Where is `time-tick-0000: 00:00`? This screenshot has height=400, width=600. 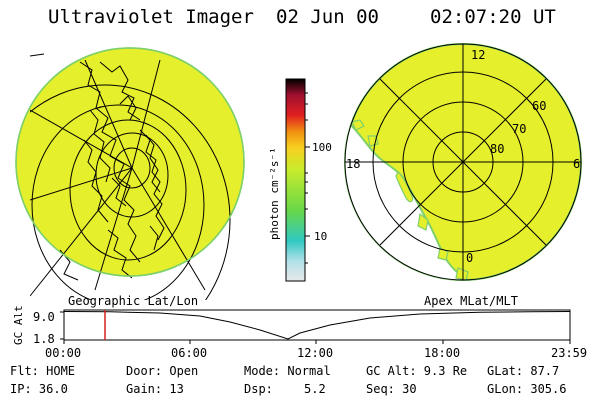 time-tick-0000: 00:00 is located at coordinates (63, 353).